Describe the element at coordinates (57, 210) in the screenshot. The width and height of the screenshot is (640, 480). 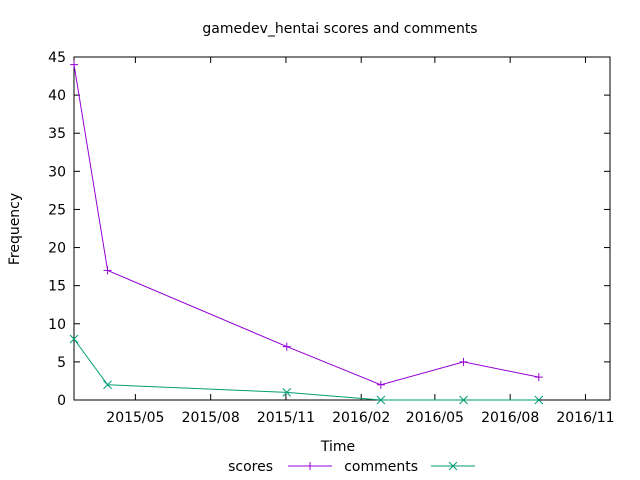
I see `y-tick-label: 25` at that location.